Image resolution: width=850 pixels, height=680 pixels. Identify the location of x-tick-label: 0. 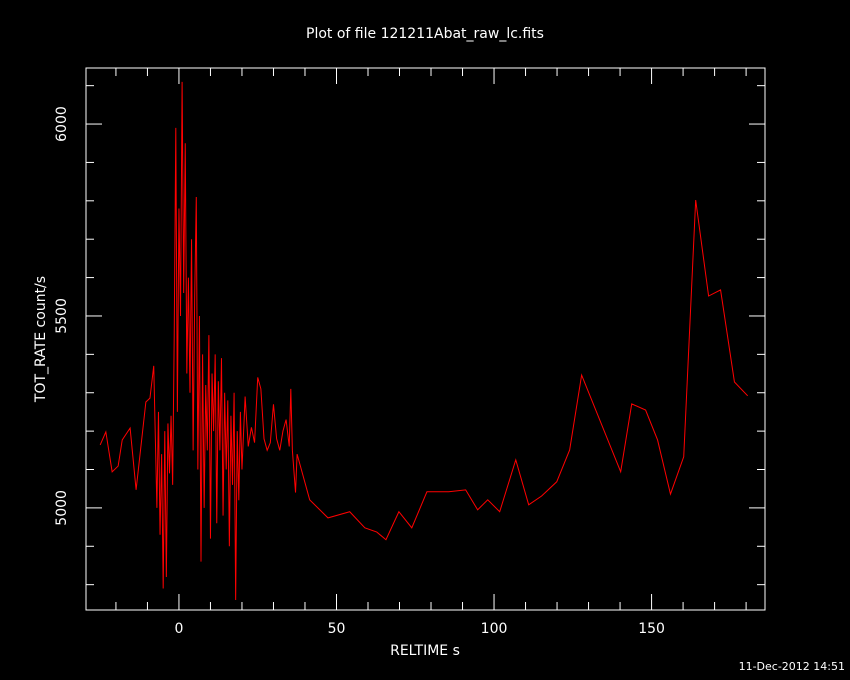
(178, 629).